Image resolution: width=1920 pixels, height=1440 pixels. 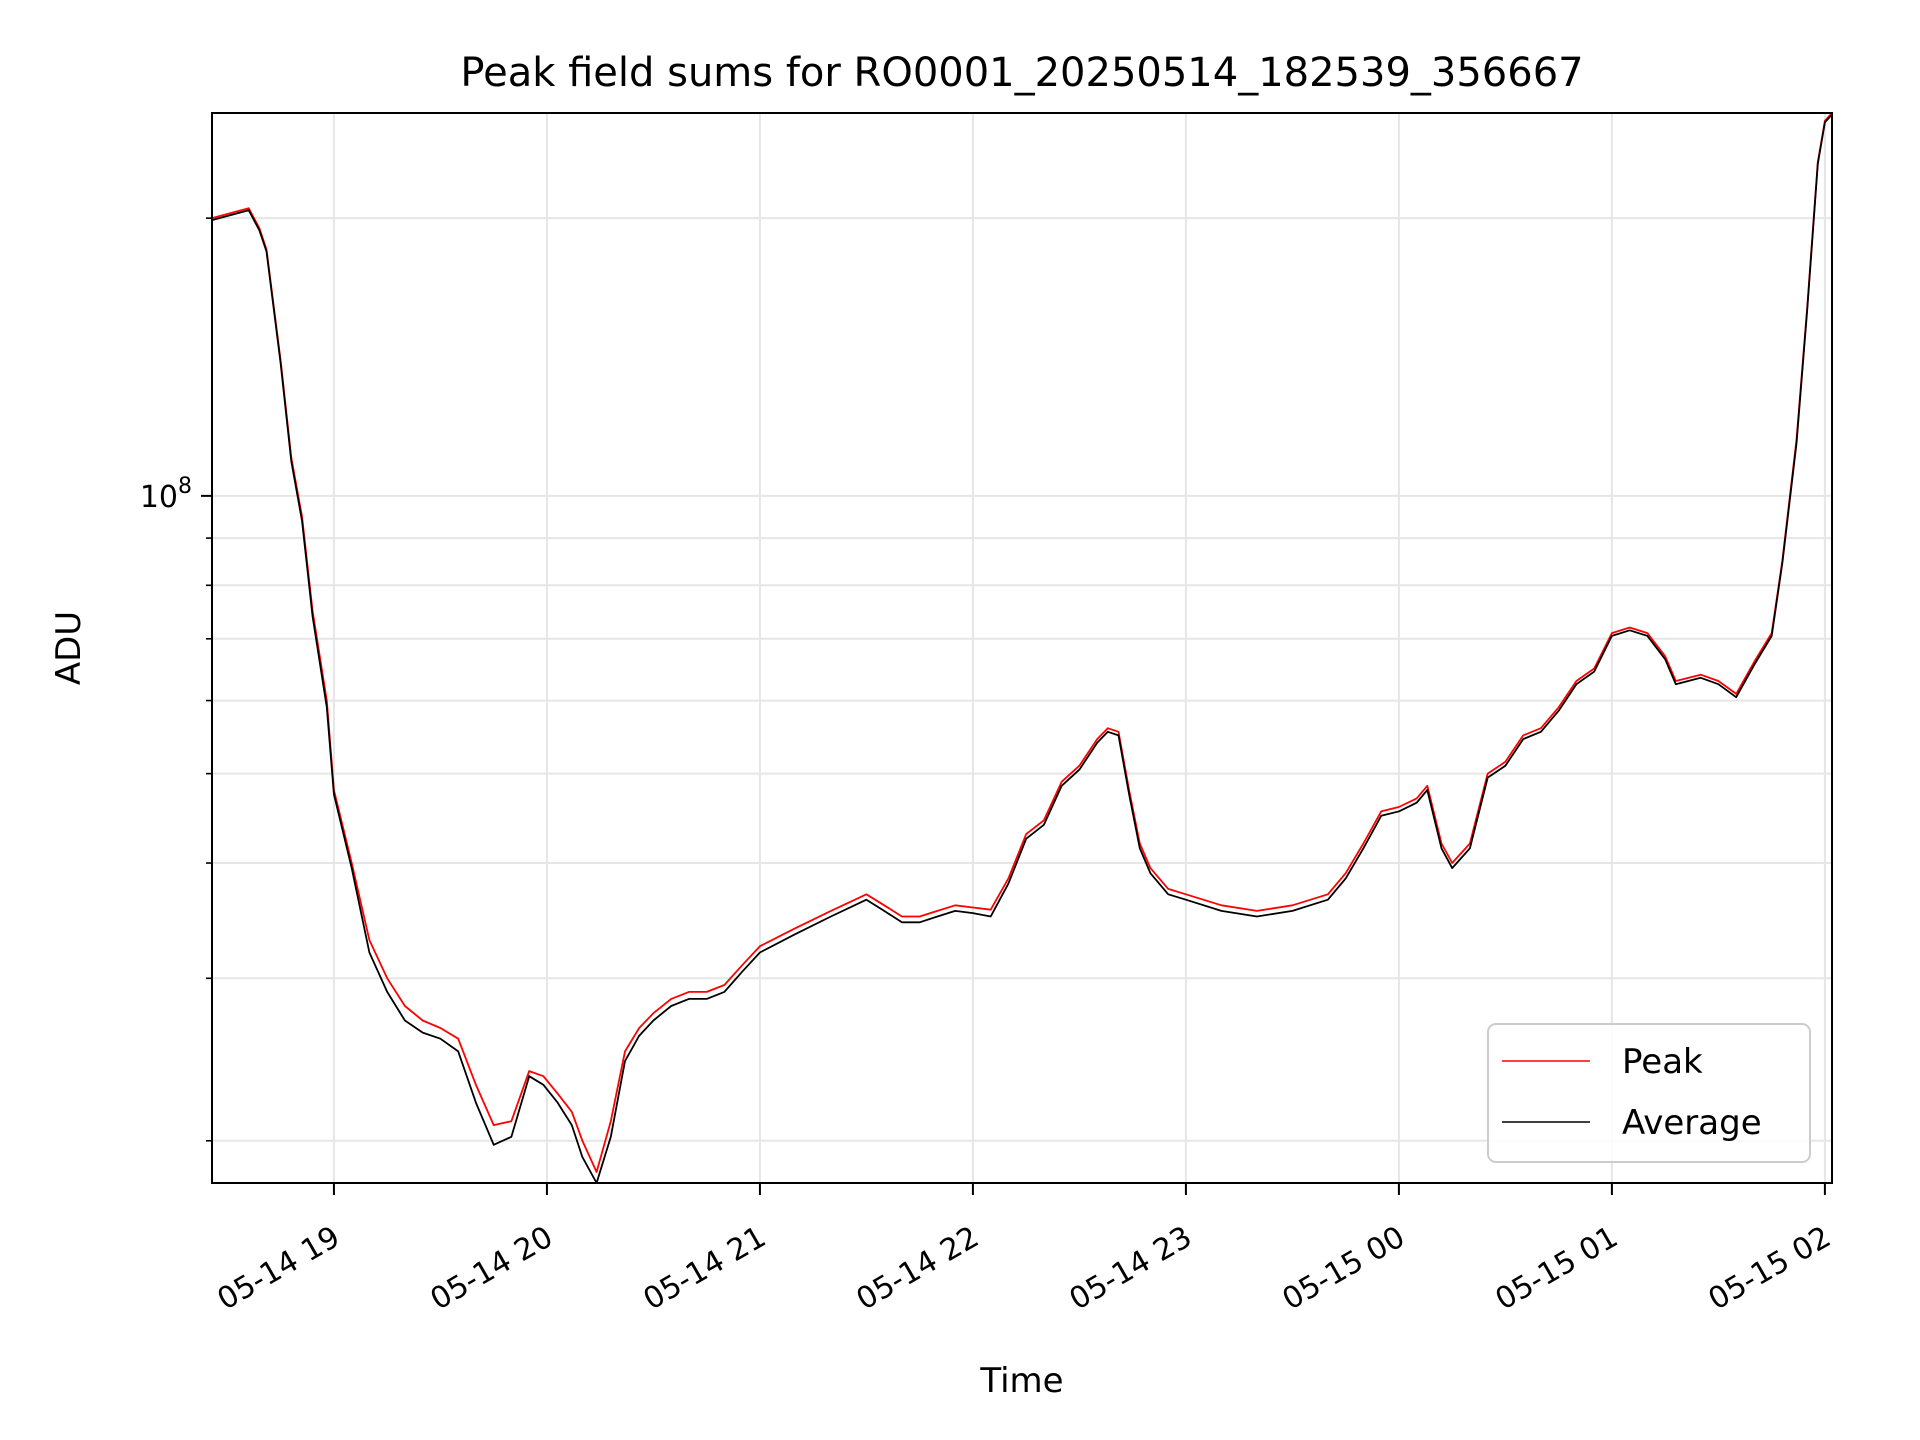 I want to click on legend: Peak Average, so click(x=1649, y=1093).